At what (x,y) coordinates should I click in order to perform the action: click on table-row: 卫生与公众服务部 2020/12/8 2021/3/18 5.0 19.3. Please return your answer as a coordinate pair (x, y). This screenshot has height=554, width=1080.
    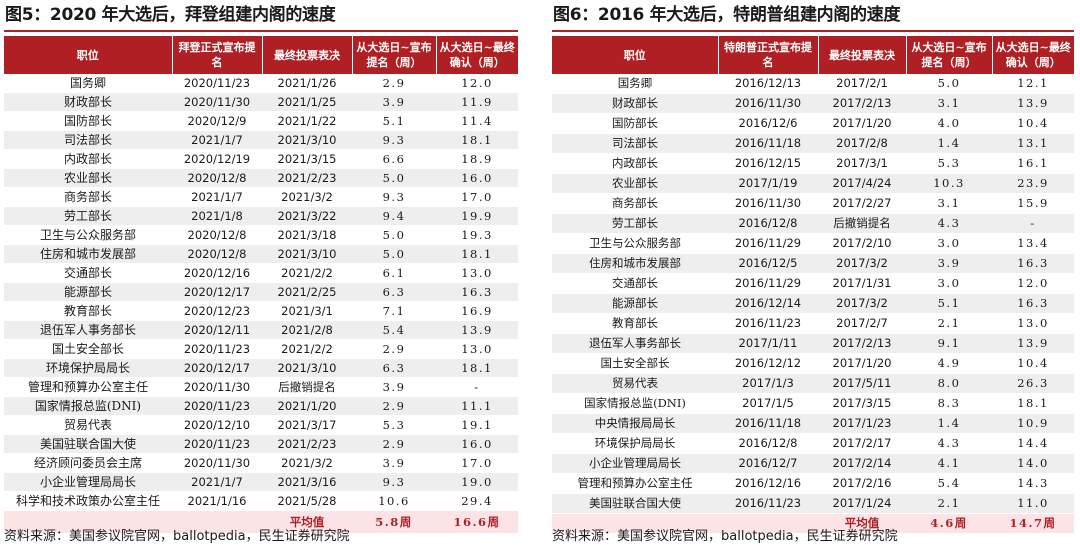
    Looking at the image, I should click on (261, 235).